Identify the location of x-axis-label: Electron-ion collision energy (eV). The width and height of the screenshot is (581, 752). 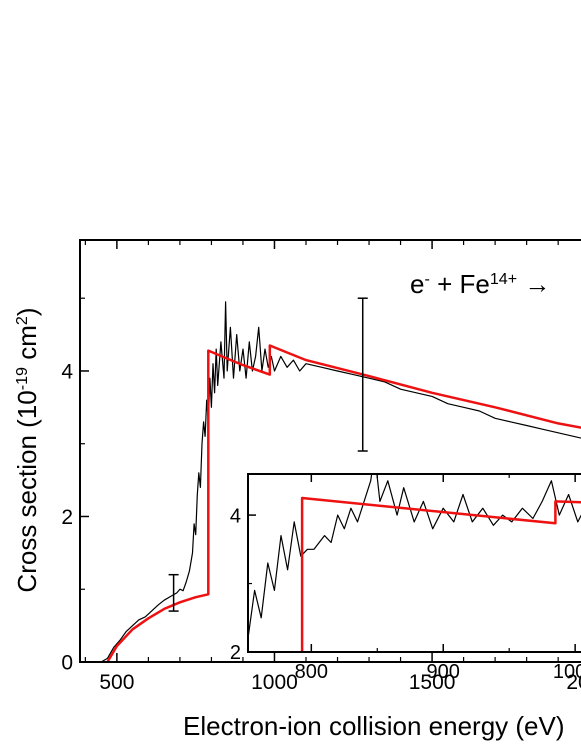
(374, 726).